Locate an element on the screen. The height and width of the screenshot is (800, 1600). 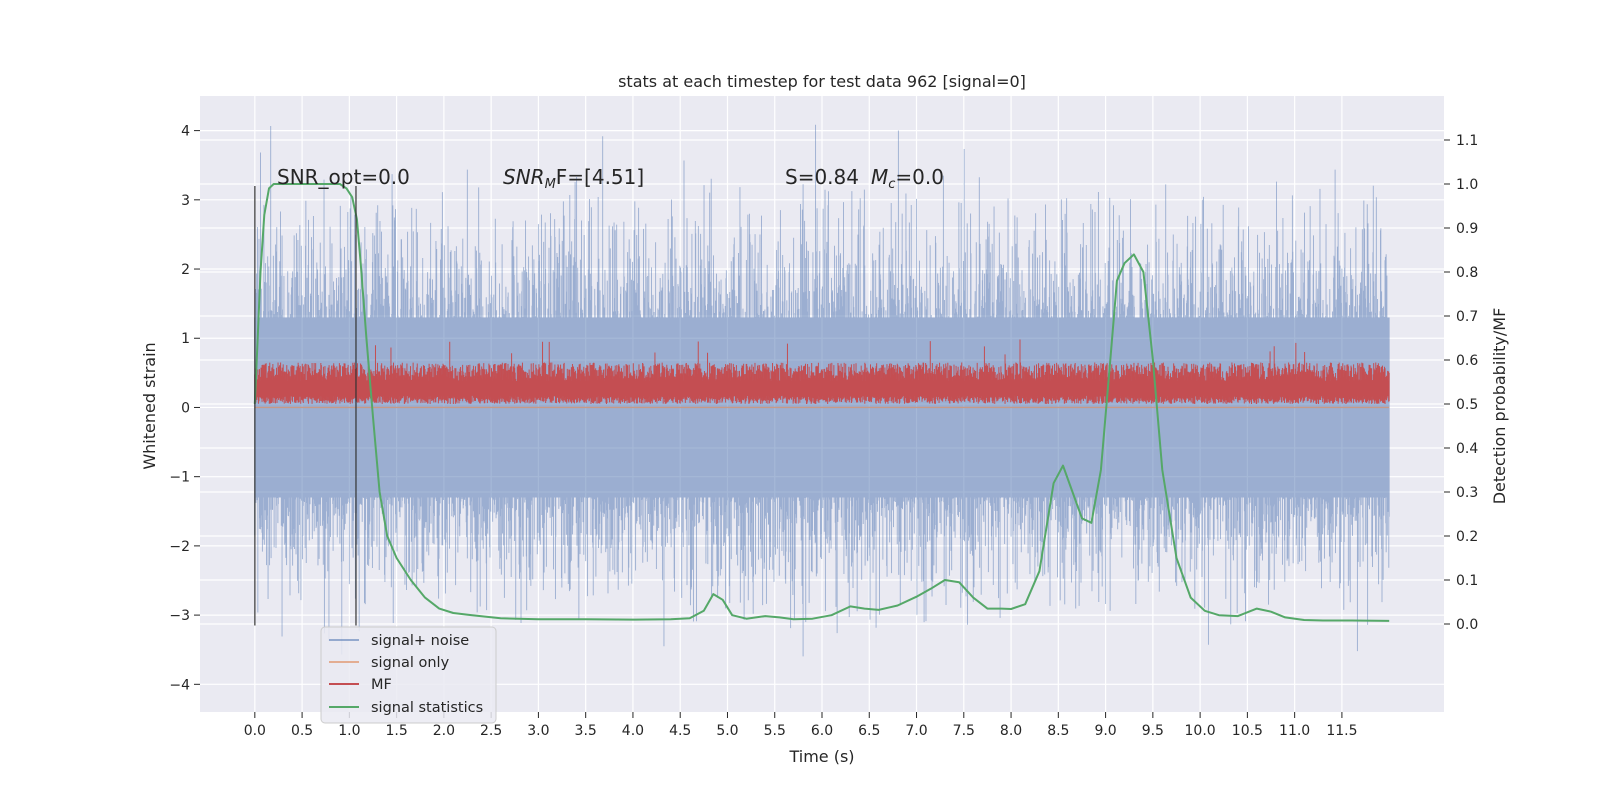
annotations: SNR_opt=0.0 SNRMF=[4.51] S=0.84 Mc=0.0 is located at coordinates (610, 178).